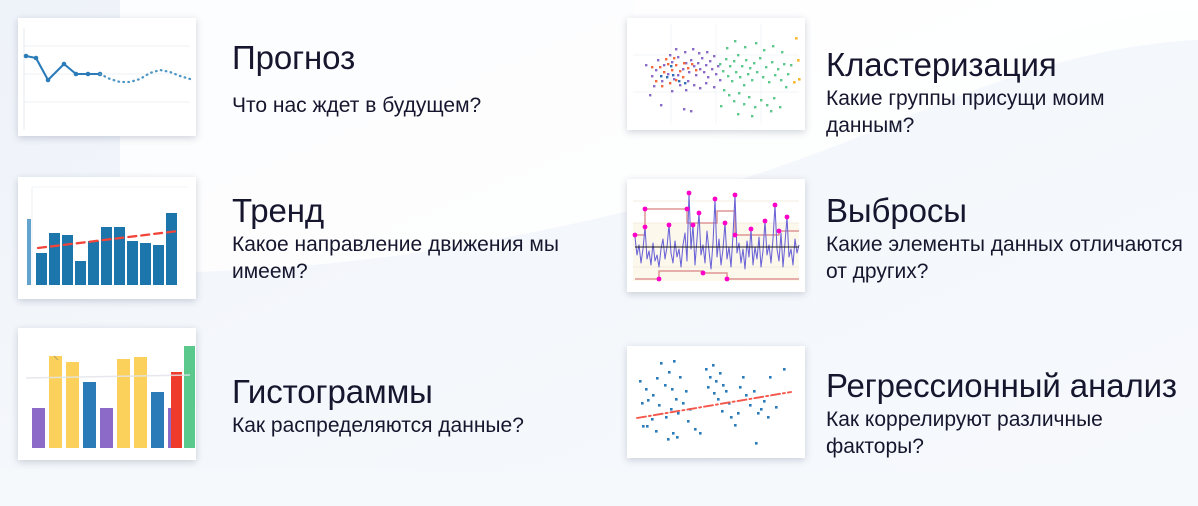 Image resolution: width=1198 pixels, height=506 pixels. Describe the element at coordinates (964, 432) in the screenshot. I see `feature-subtitle-regression: Как коррелируют различные факторы?` at that location.